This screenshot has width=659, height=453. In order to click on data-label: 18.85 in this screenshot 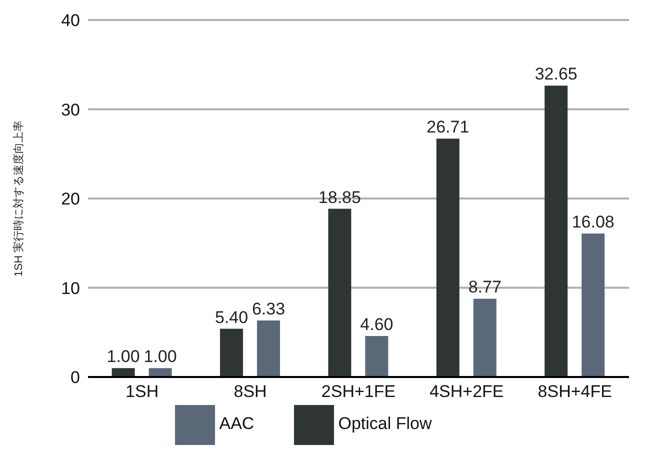, I will do `click(339, 197)`.